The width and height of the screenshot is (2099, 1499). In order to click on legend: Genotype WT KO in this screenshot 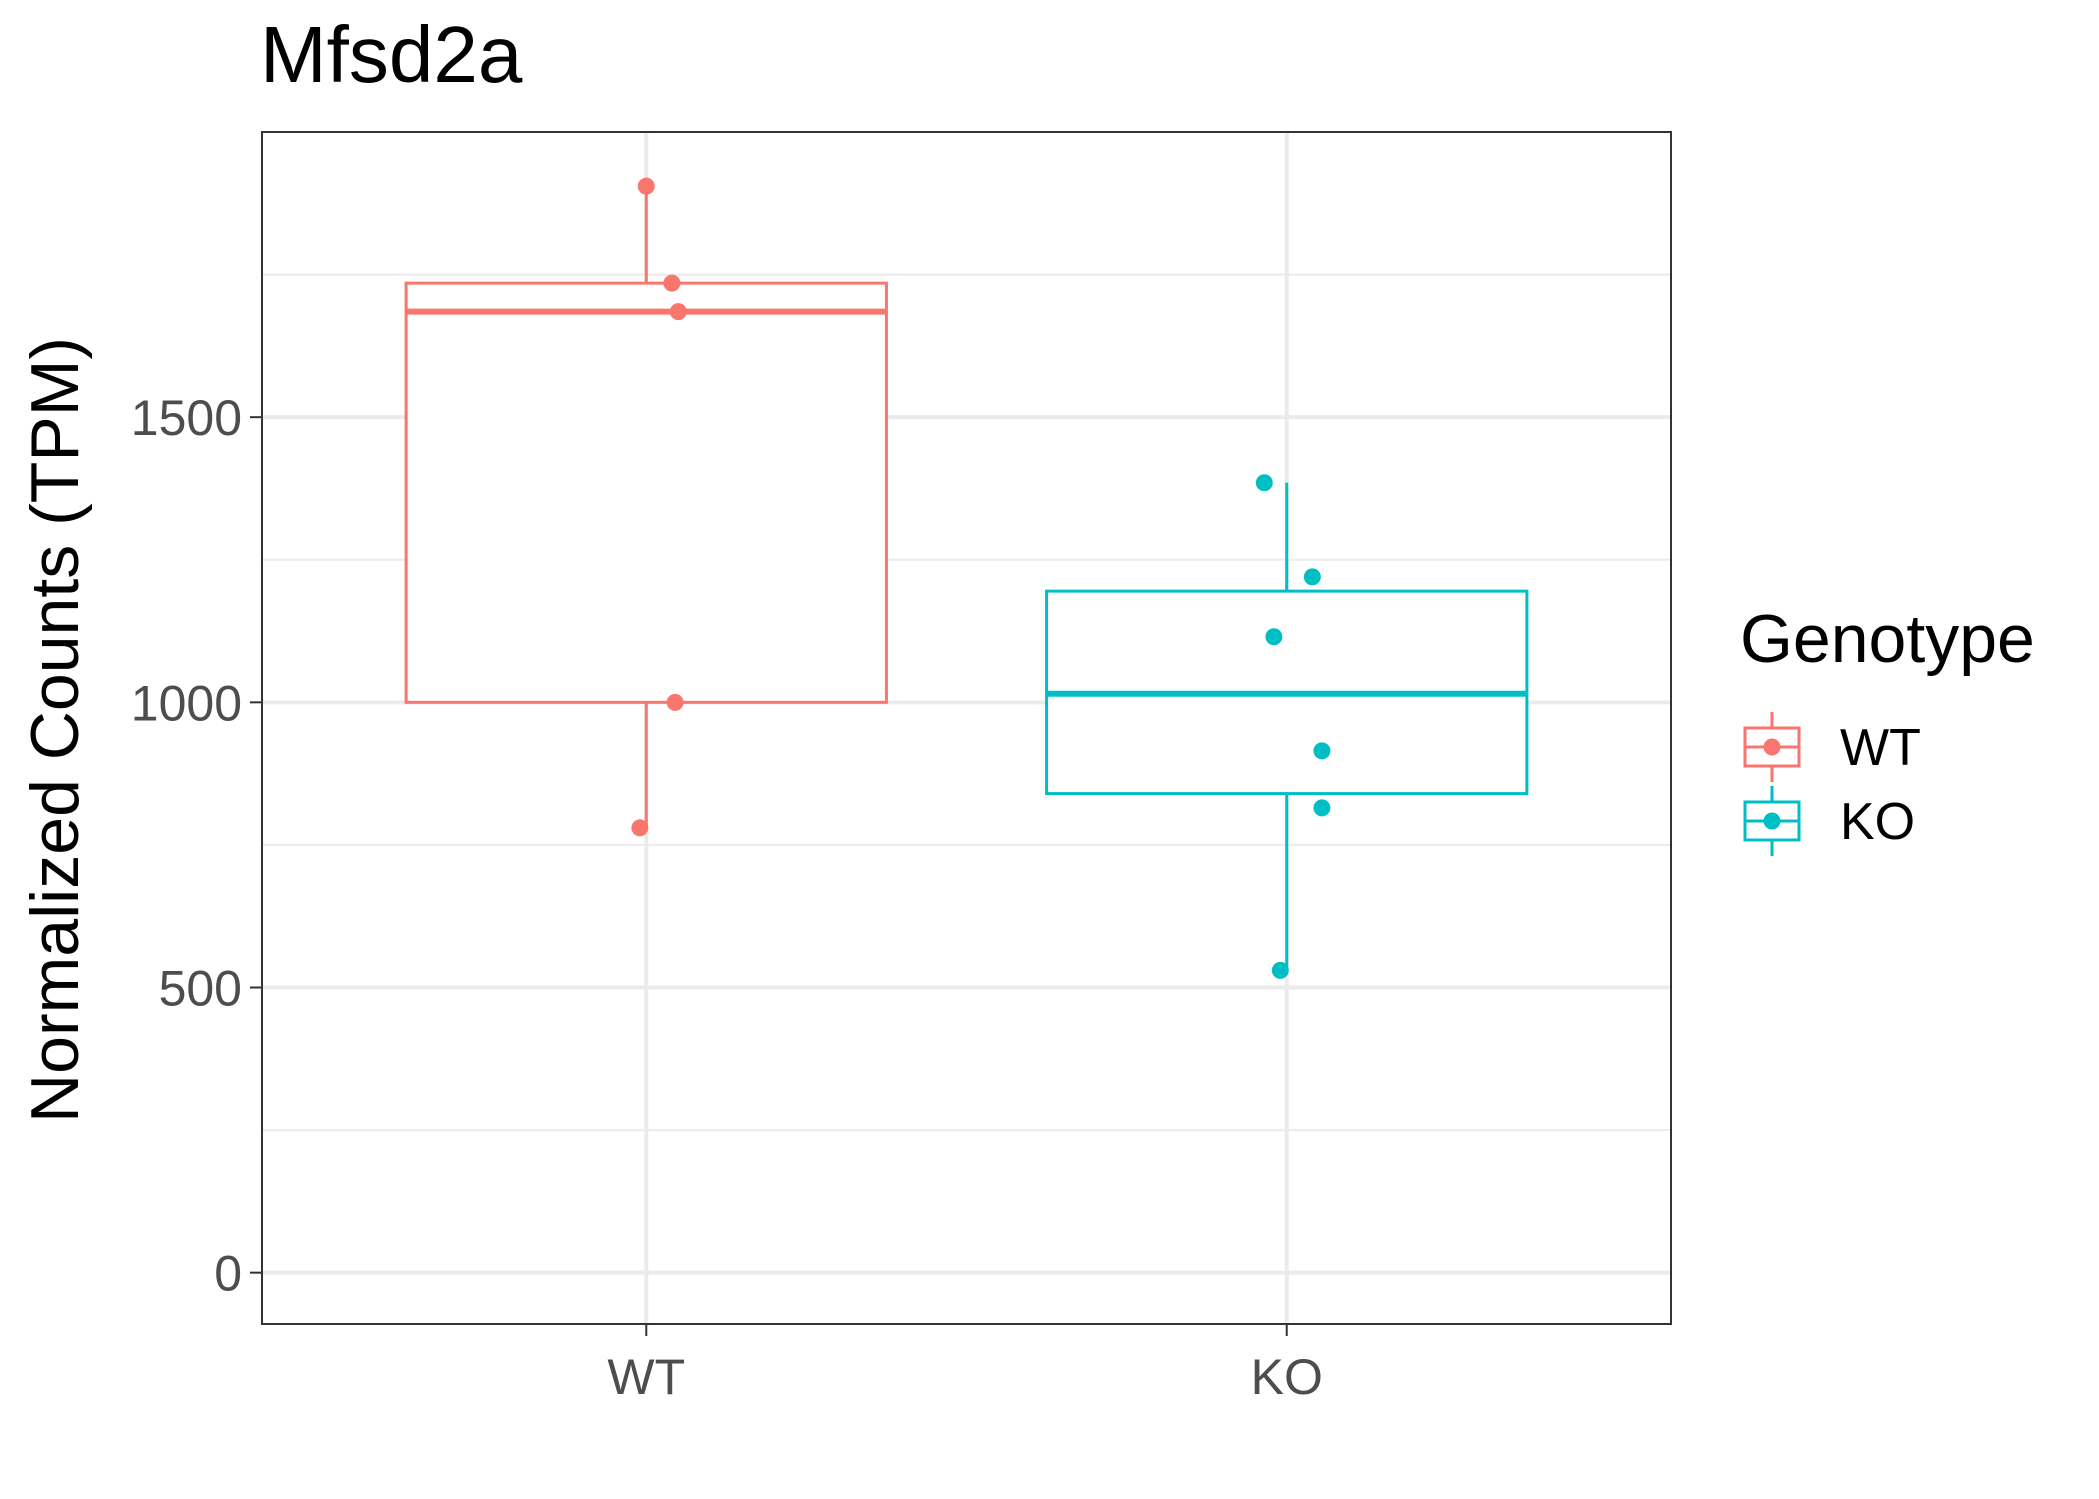, I will do `click(1887, 728)`.